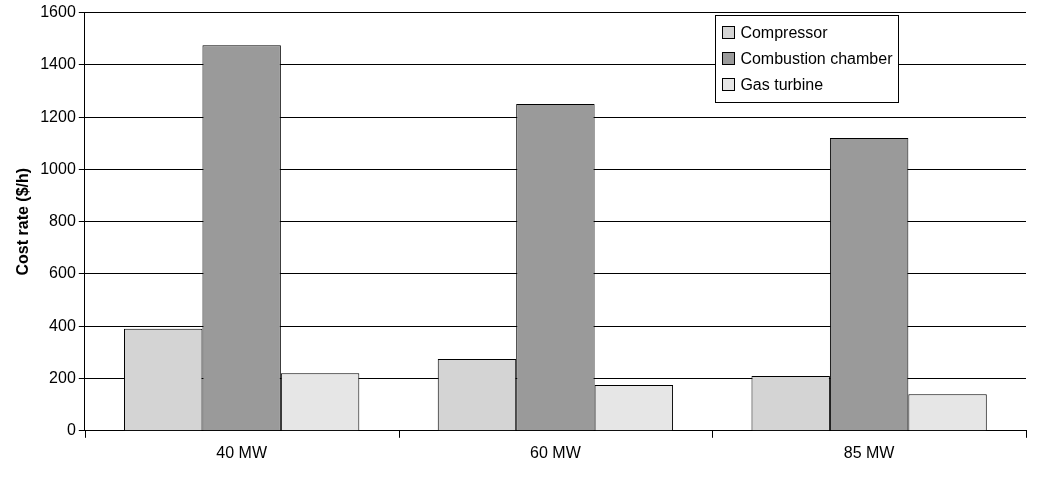  Describe the element at coordinates (58, 12) in the screenshot. I see `y-tick-label: 1600` at that location.